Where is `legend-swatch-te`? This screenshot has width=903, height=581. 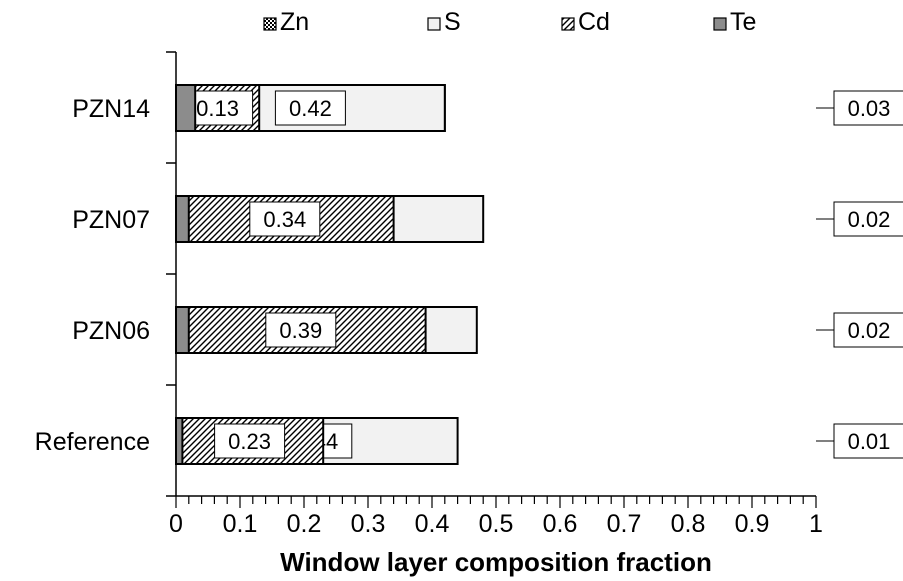 legend-swatch-te is located at coordinates (720, 24).